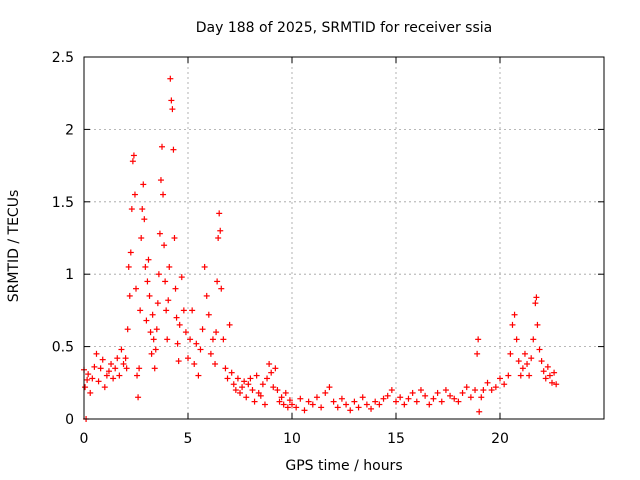 The width and height of the screenshot is (640, 480). What do you see at coordinates (396, 439) in the screenshot?
I see `x-tick-label: 15` at bounding box center [396, 439].